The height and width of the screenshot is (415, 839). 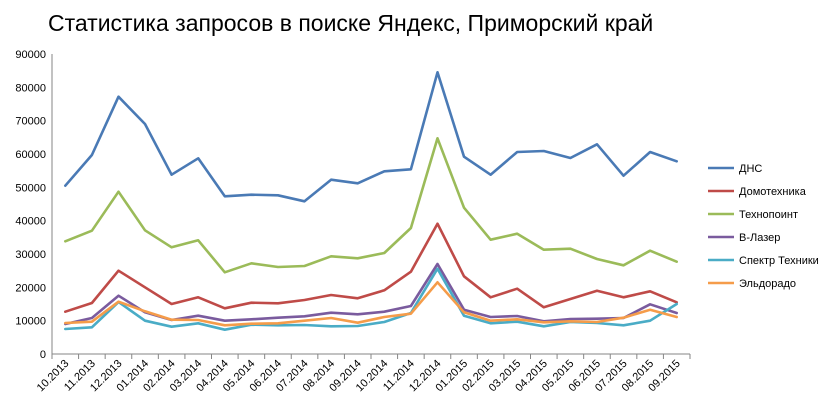 What do you see at coordinates (779, 261) in the screenshot?
I see `legend-entry: Спектр Техники` at bounding box center [779, 261].